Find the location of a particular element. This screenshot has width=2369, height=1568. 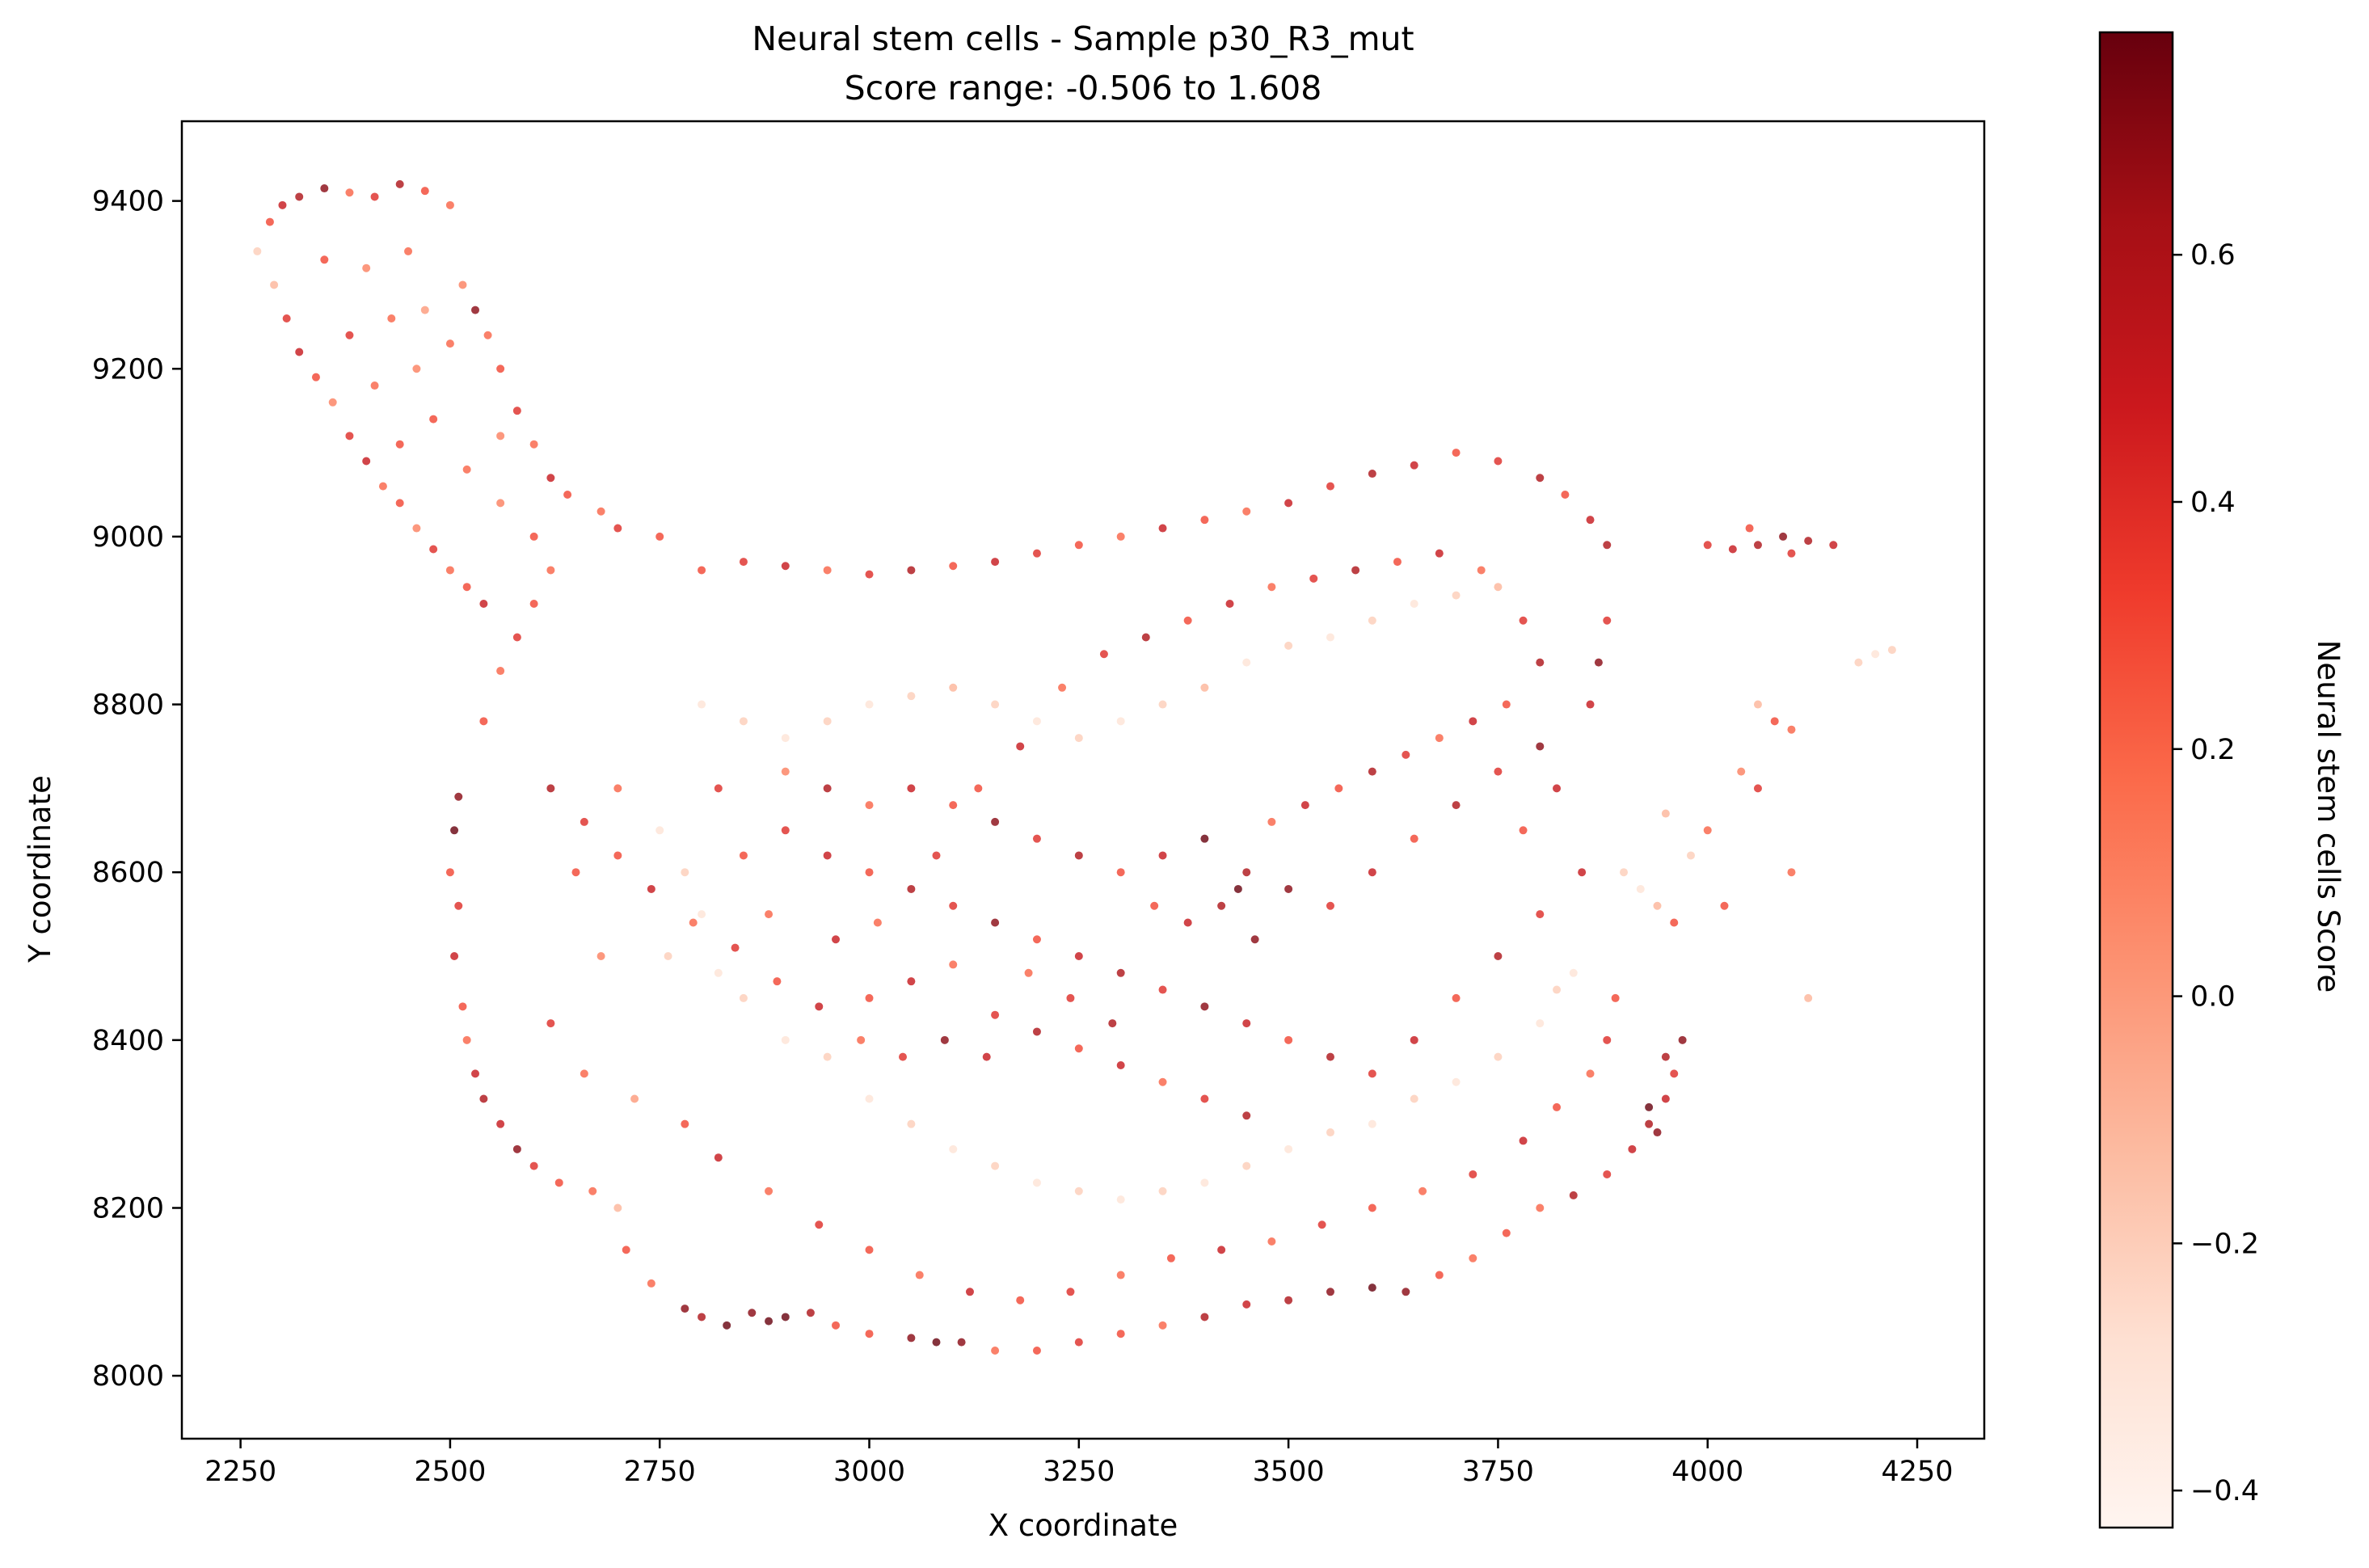

x-tick-label: 2500 is located at coordinates (450, 1472).